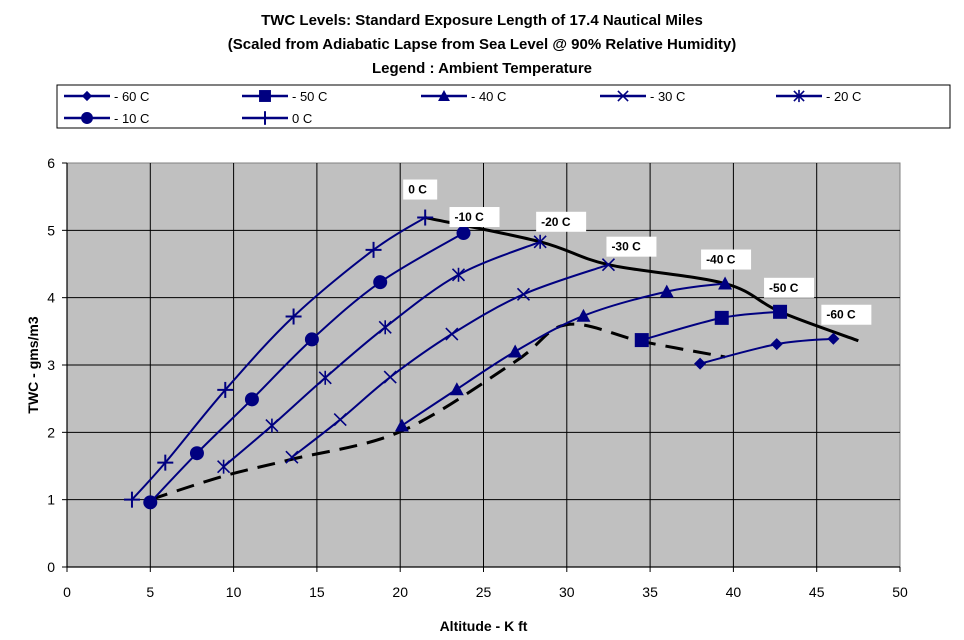 The height and width of the screenshot is (640, 964). What do you see at coordinates (51, 163) in the screenshot?
I see `y-tick-label: 6` at bounding box center [51, 163].